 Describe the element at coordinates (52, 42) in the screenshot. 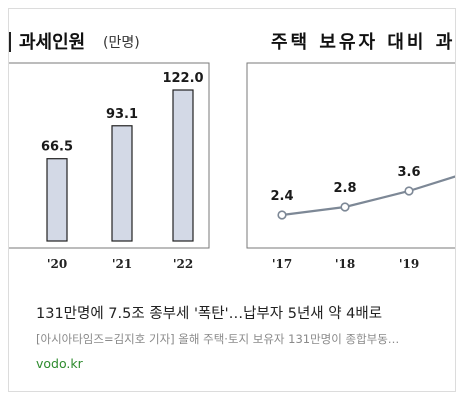

I see `left-chart-title: 과세인원` at that location.